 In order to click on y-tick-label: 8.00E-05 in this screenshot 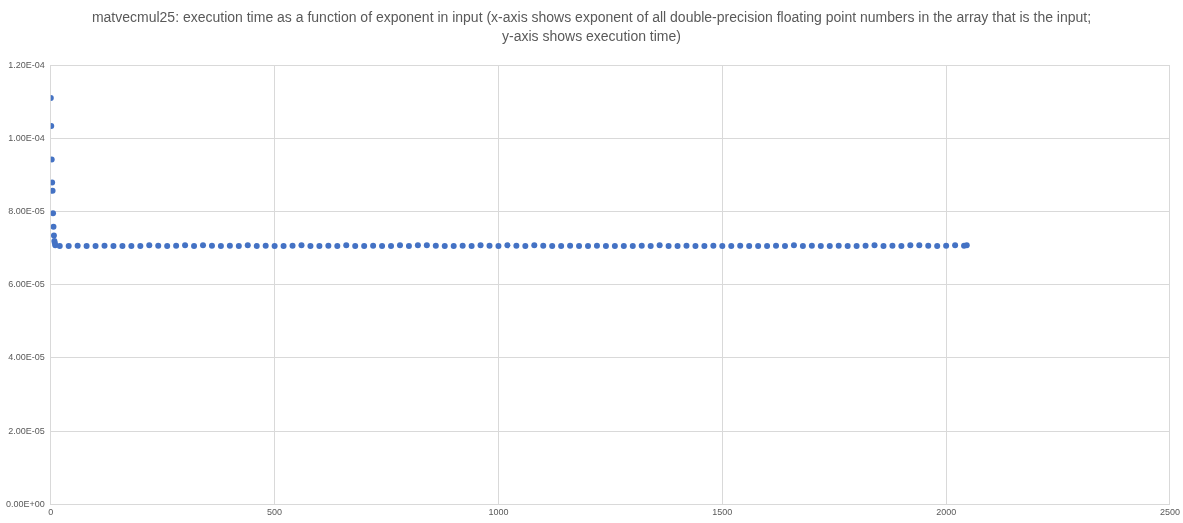, I will do `click(26, 211)`.